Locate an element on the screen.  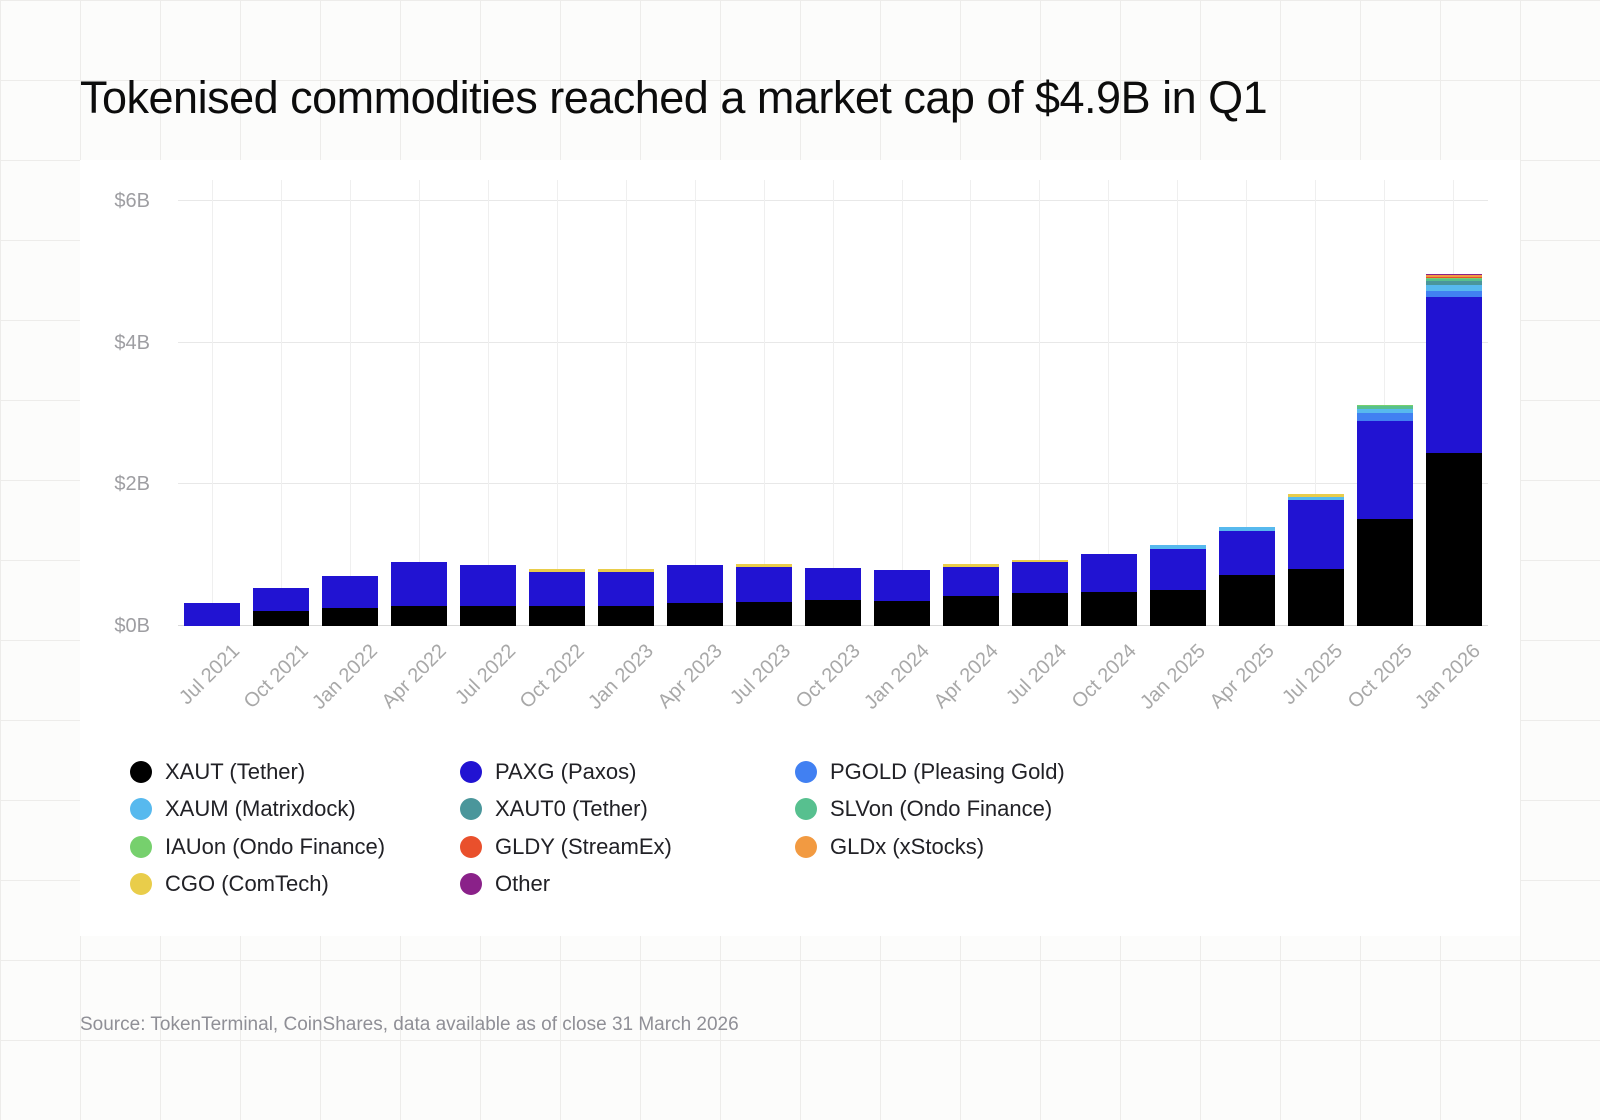
x-tick-label: Jul 2023 is located at coordinates (761, 675).